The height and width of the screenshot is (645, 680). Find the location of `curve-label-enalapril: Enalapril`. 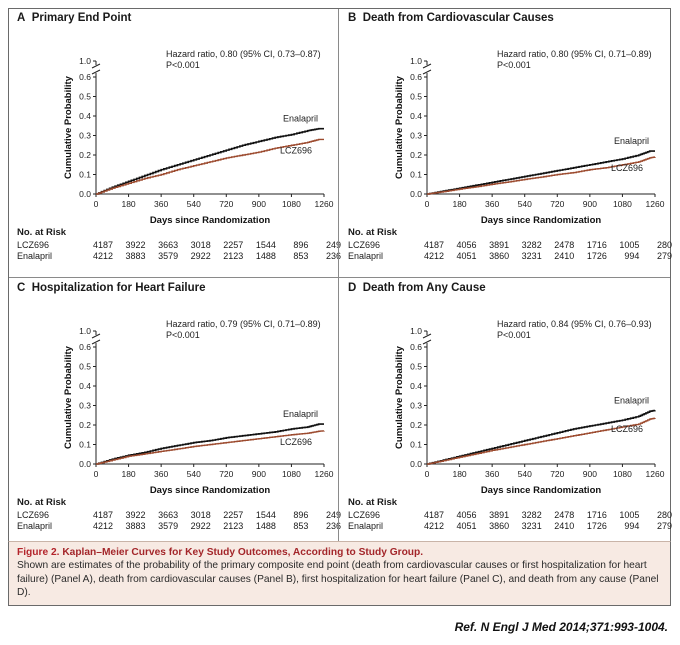

curve-label-enalapril: Enalapril is located at coordinates (300, 119).